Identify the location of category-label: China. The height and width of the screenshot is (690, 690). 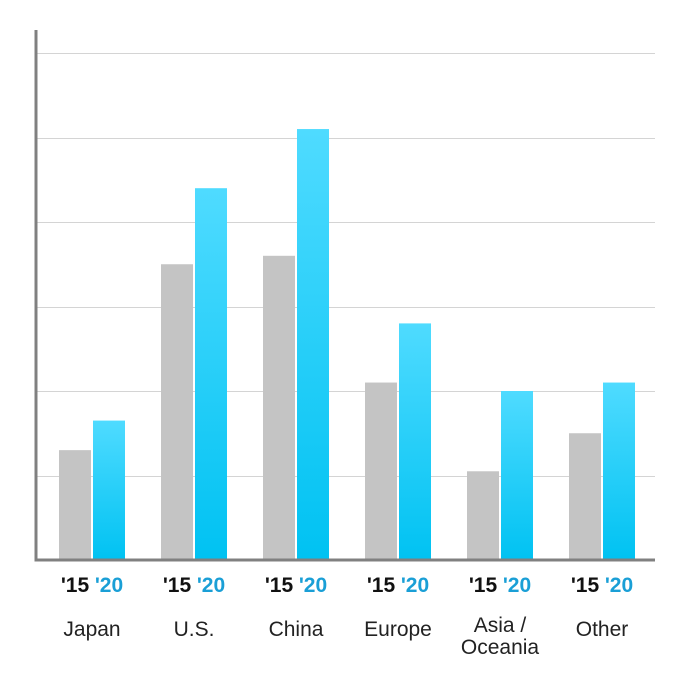
(296, 629).